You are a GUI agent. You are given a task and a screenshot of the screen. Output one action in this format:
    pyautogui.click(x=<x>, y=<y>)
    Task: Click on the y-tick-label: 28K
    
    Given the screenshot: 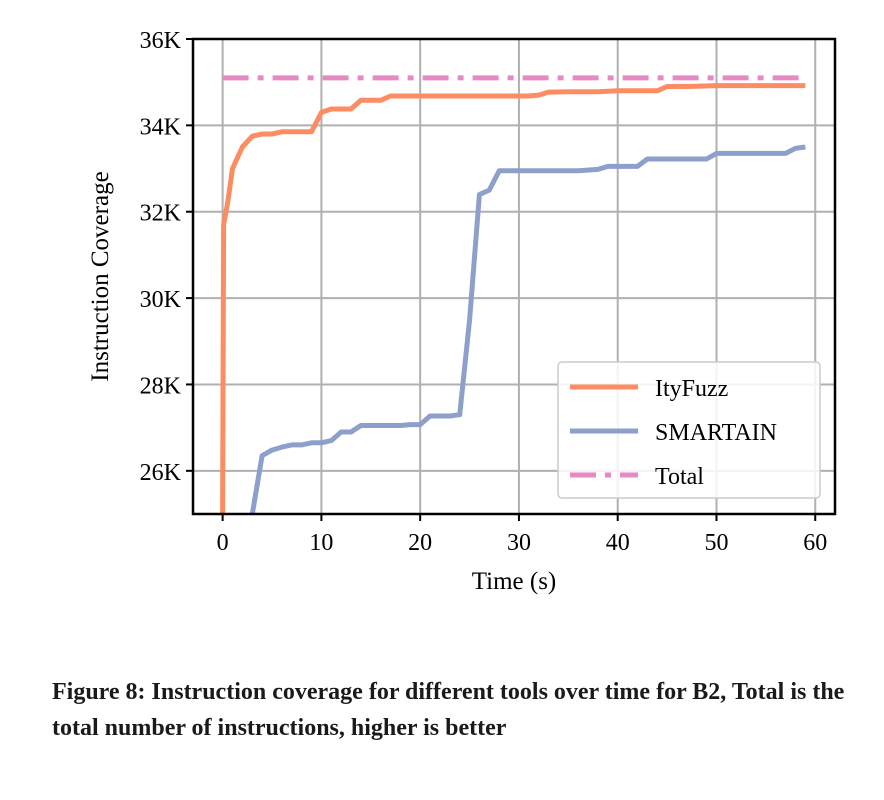 What is the action you would take?
    pyautogui.click(x=161, y=386)
    